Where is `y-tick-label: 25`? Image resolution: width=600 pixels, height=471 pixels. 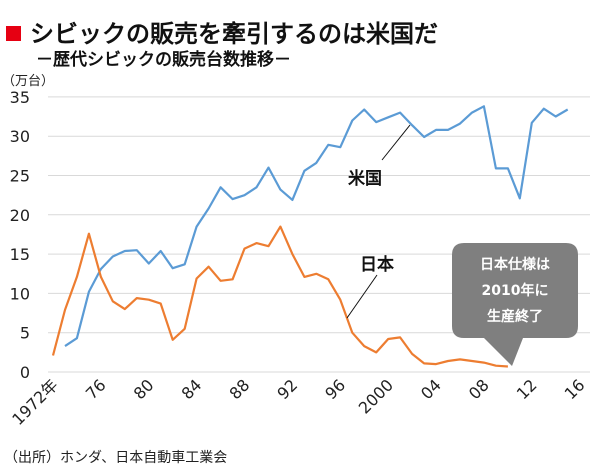 y-tick-label: 25 is located at coordinates (20, 176).